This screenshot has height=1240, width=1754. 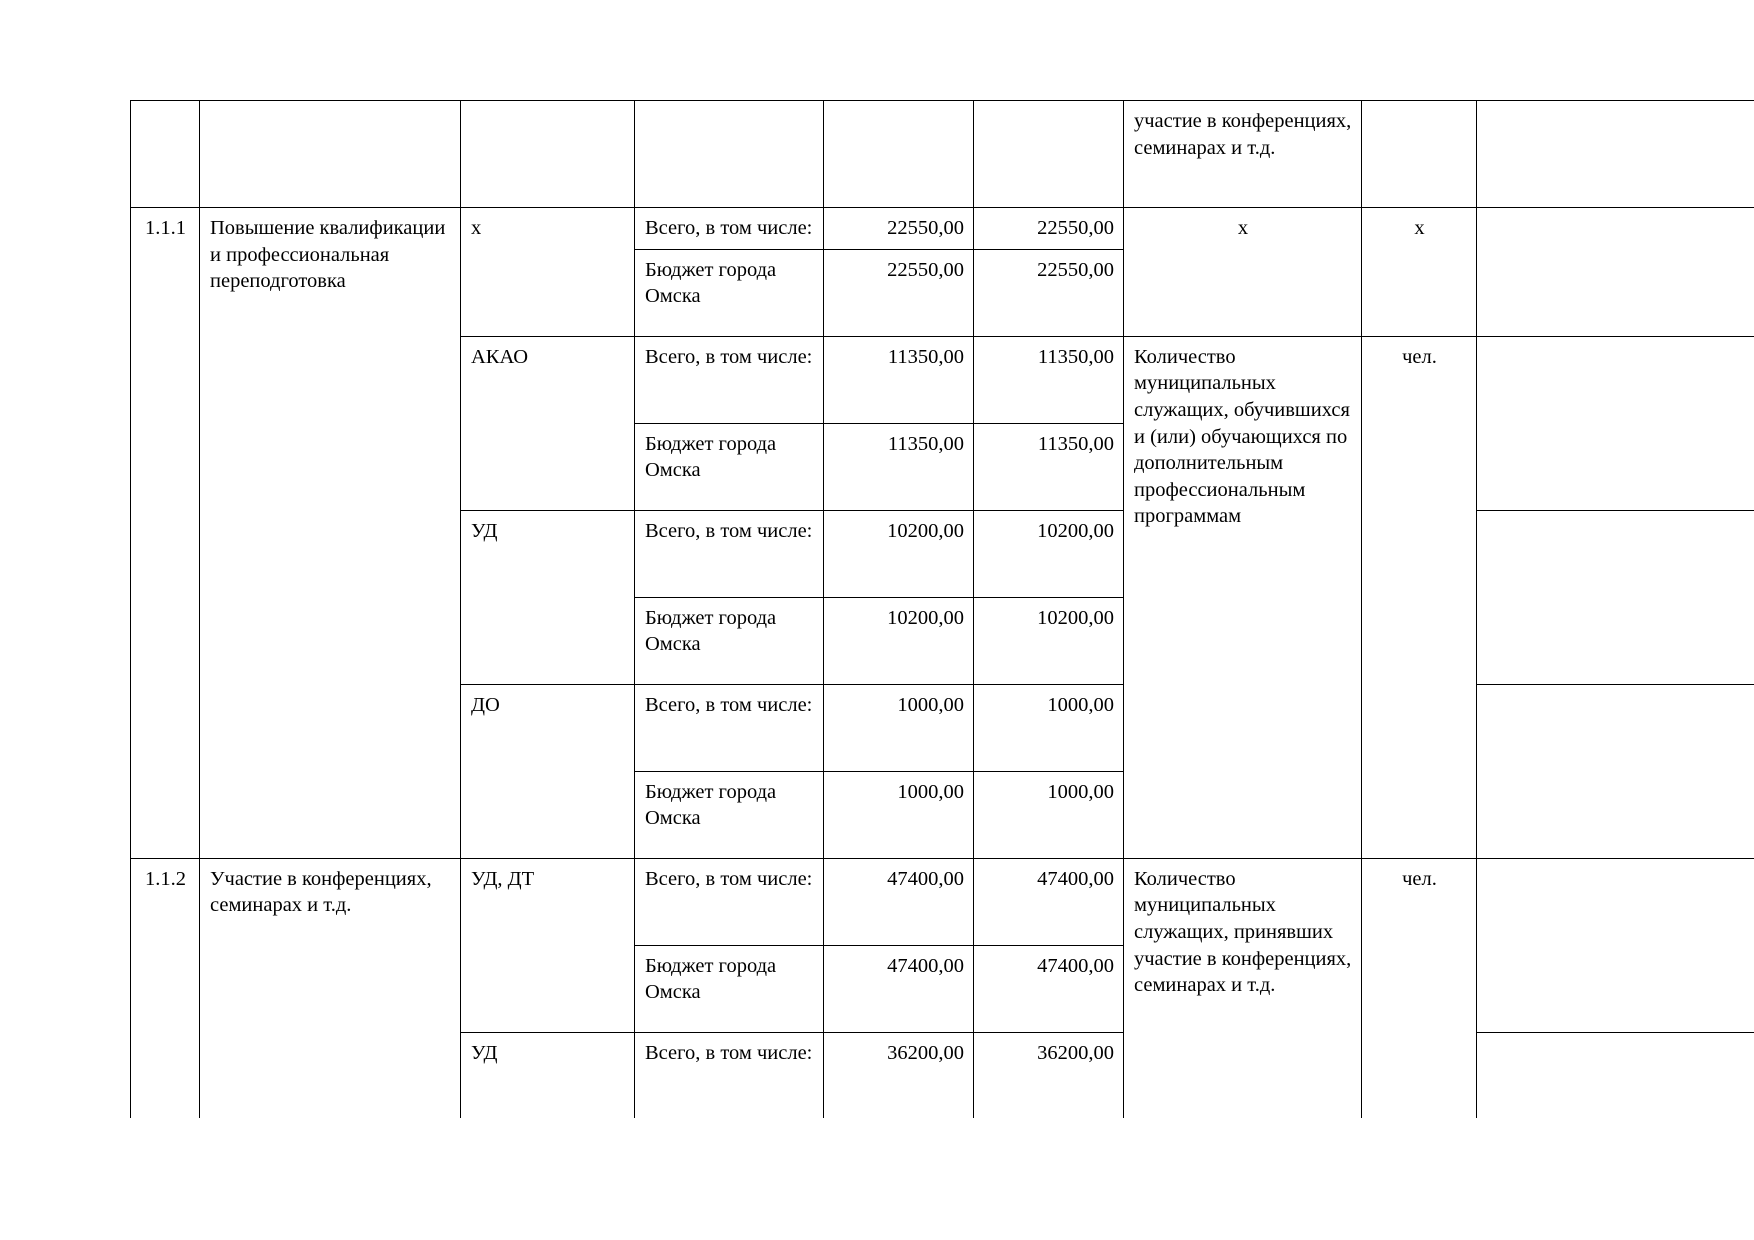 I want to click on executor-cell: х, so click(x=547, y=272).